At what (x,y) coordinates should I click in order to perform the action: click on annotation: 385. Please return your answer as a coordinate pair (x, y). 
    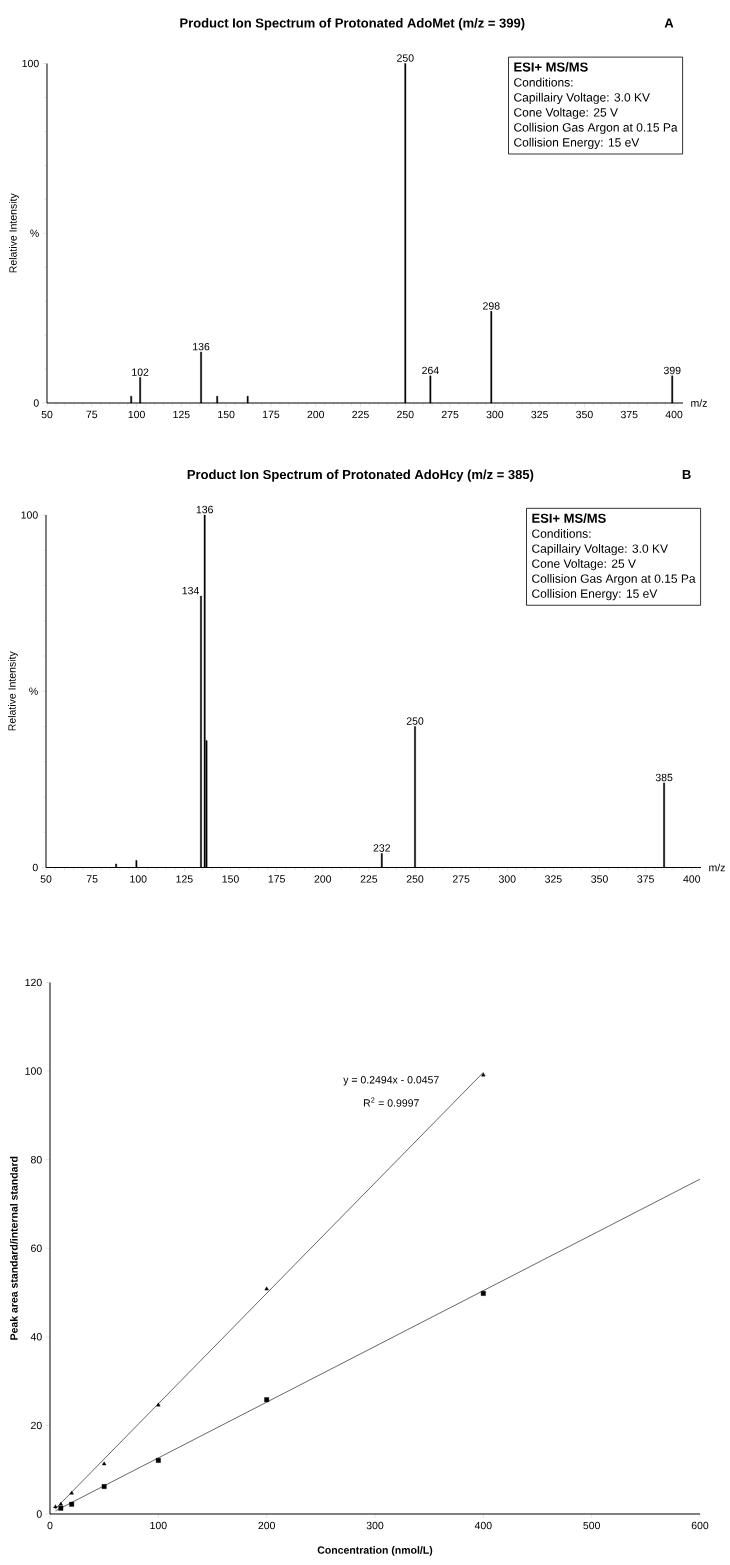
    Looking at the image, I should click on (664, 777).